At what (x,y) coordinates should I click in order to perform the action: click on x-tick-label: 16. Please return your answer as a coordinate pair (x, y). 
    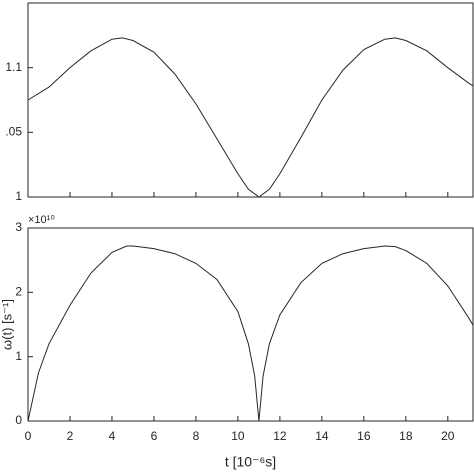
    Looking at the image, I should click on (364, 436).